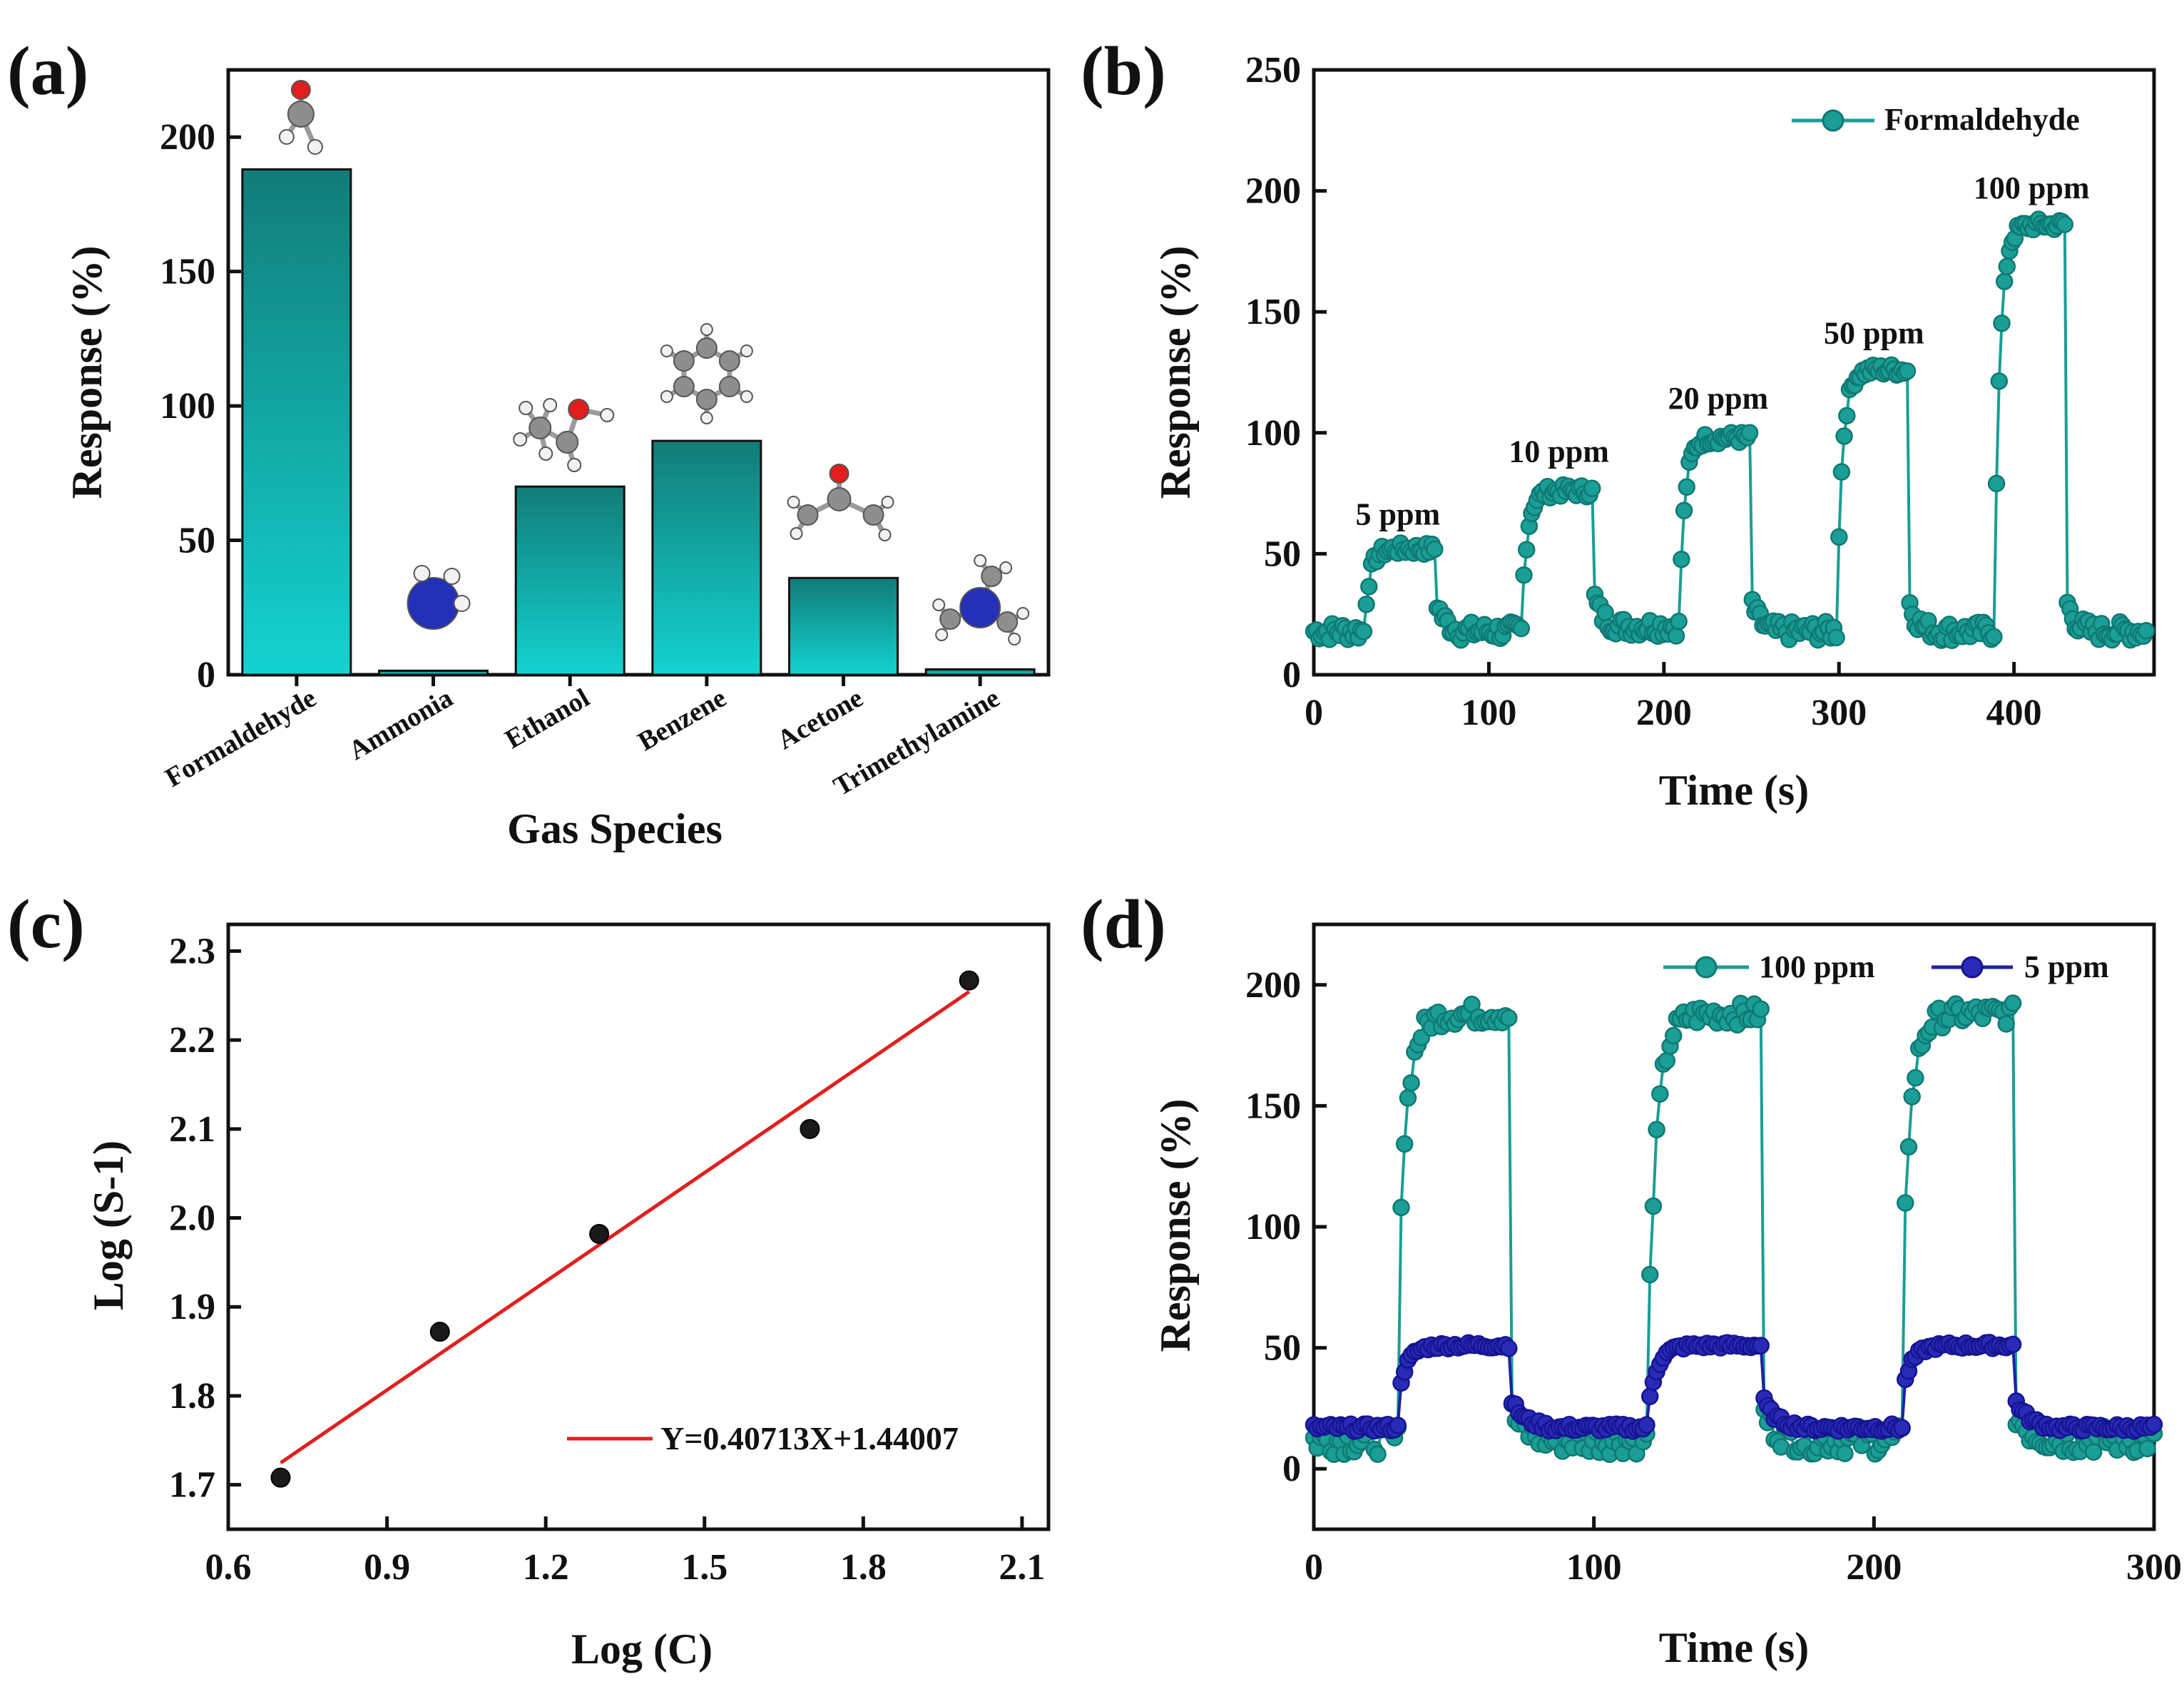 Image resolution: width=2184 pixels, height=1699 pixels. What do you see at coordinates (840, 503) in the screenshot?
I see `acetone-molecule-icon` at bounding box center [840, 503].